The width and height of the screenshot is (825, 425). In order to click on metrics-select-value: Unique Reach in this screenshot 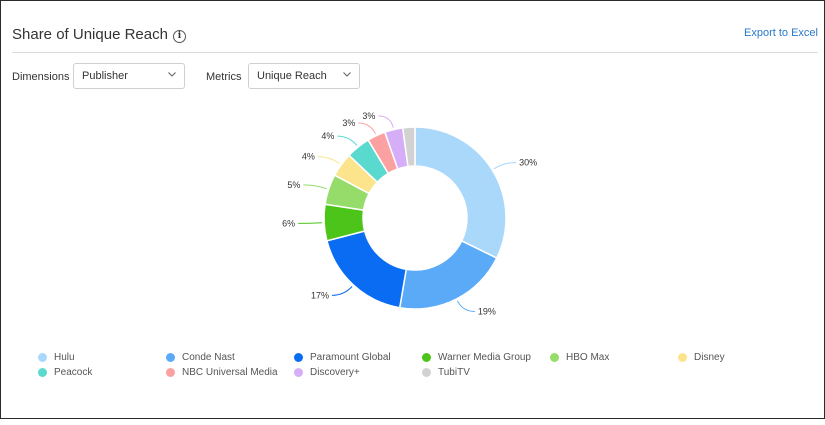, I will do `click(292, 76)`.